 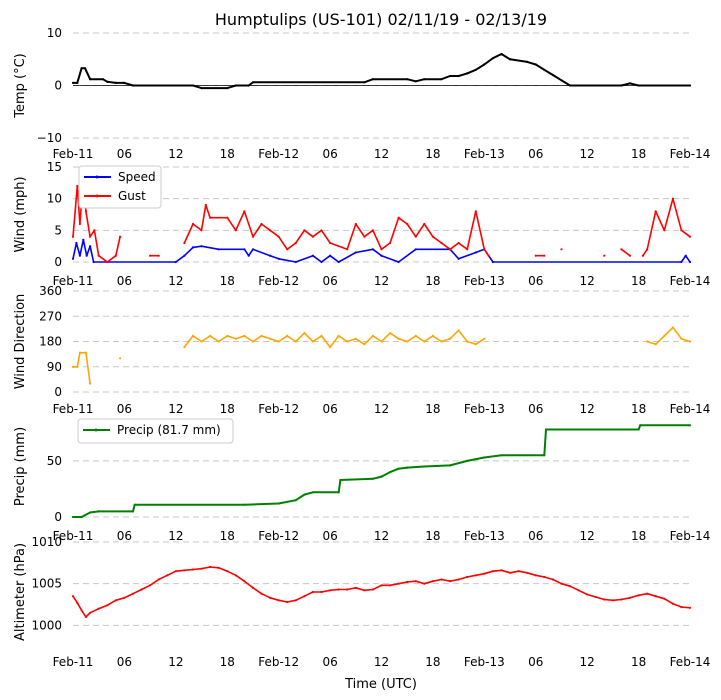 What do you see at coordinates (484, 281) in the screenshot?
I see `x-tick-label: Feb-13` at bounding box center [484, 281].